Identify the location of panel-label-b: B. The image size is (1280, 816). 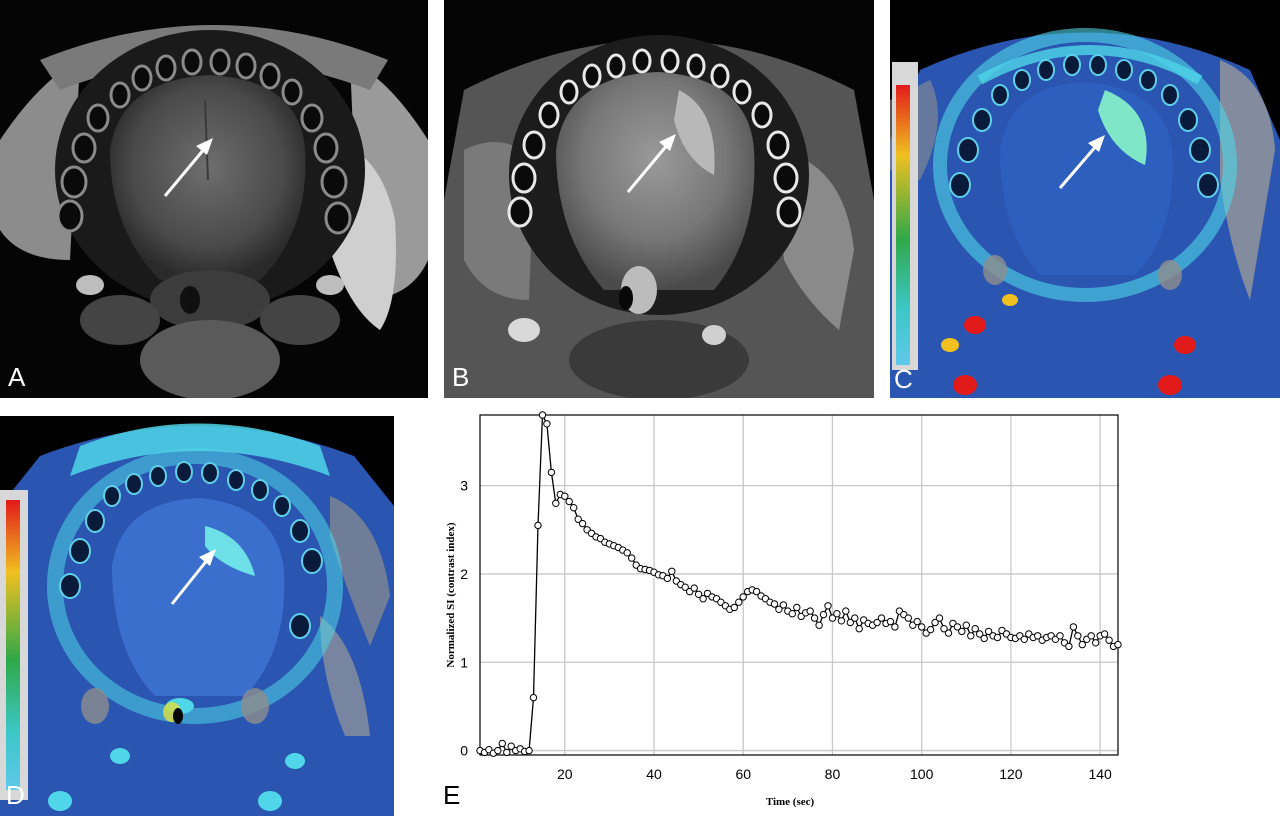
(461, 377).